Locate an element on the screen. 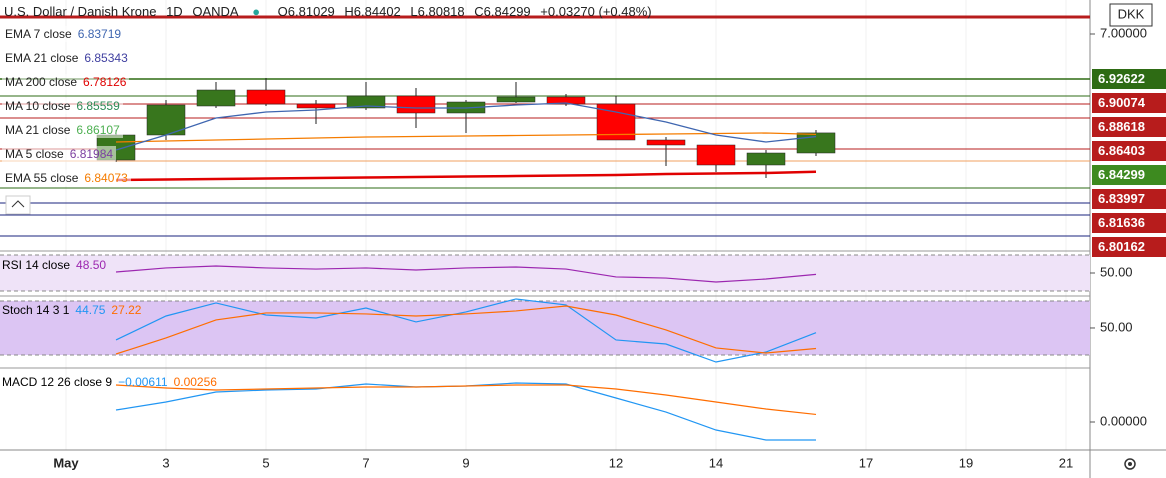  legend-value: 6.78126 is located at coordinates (105, 82).